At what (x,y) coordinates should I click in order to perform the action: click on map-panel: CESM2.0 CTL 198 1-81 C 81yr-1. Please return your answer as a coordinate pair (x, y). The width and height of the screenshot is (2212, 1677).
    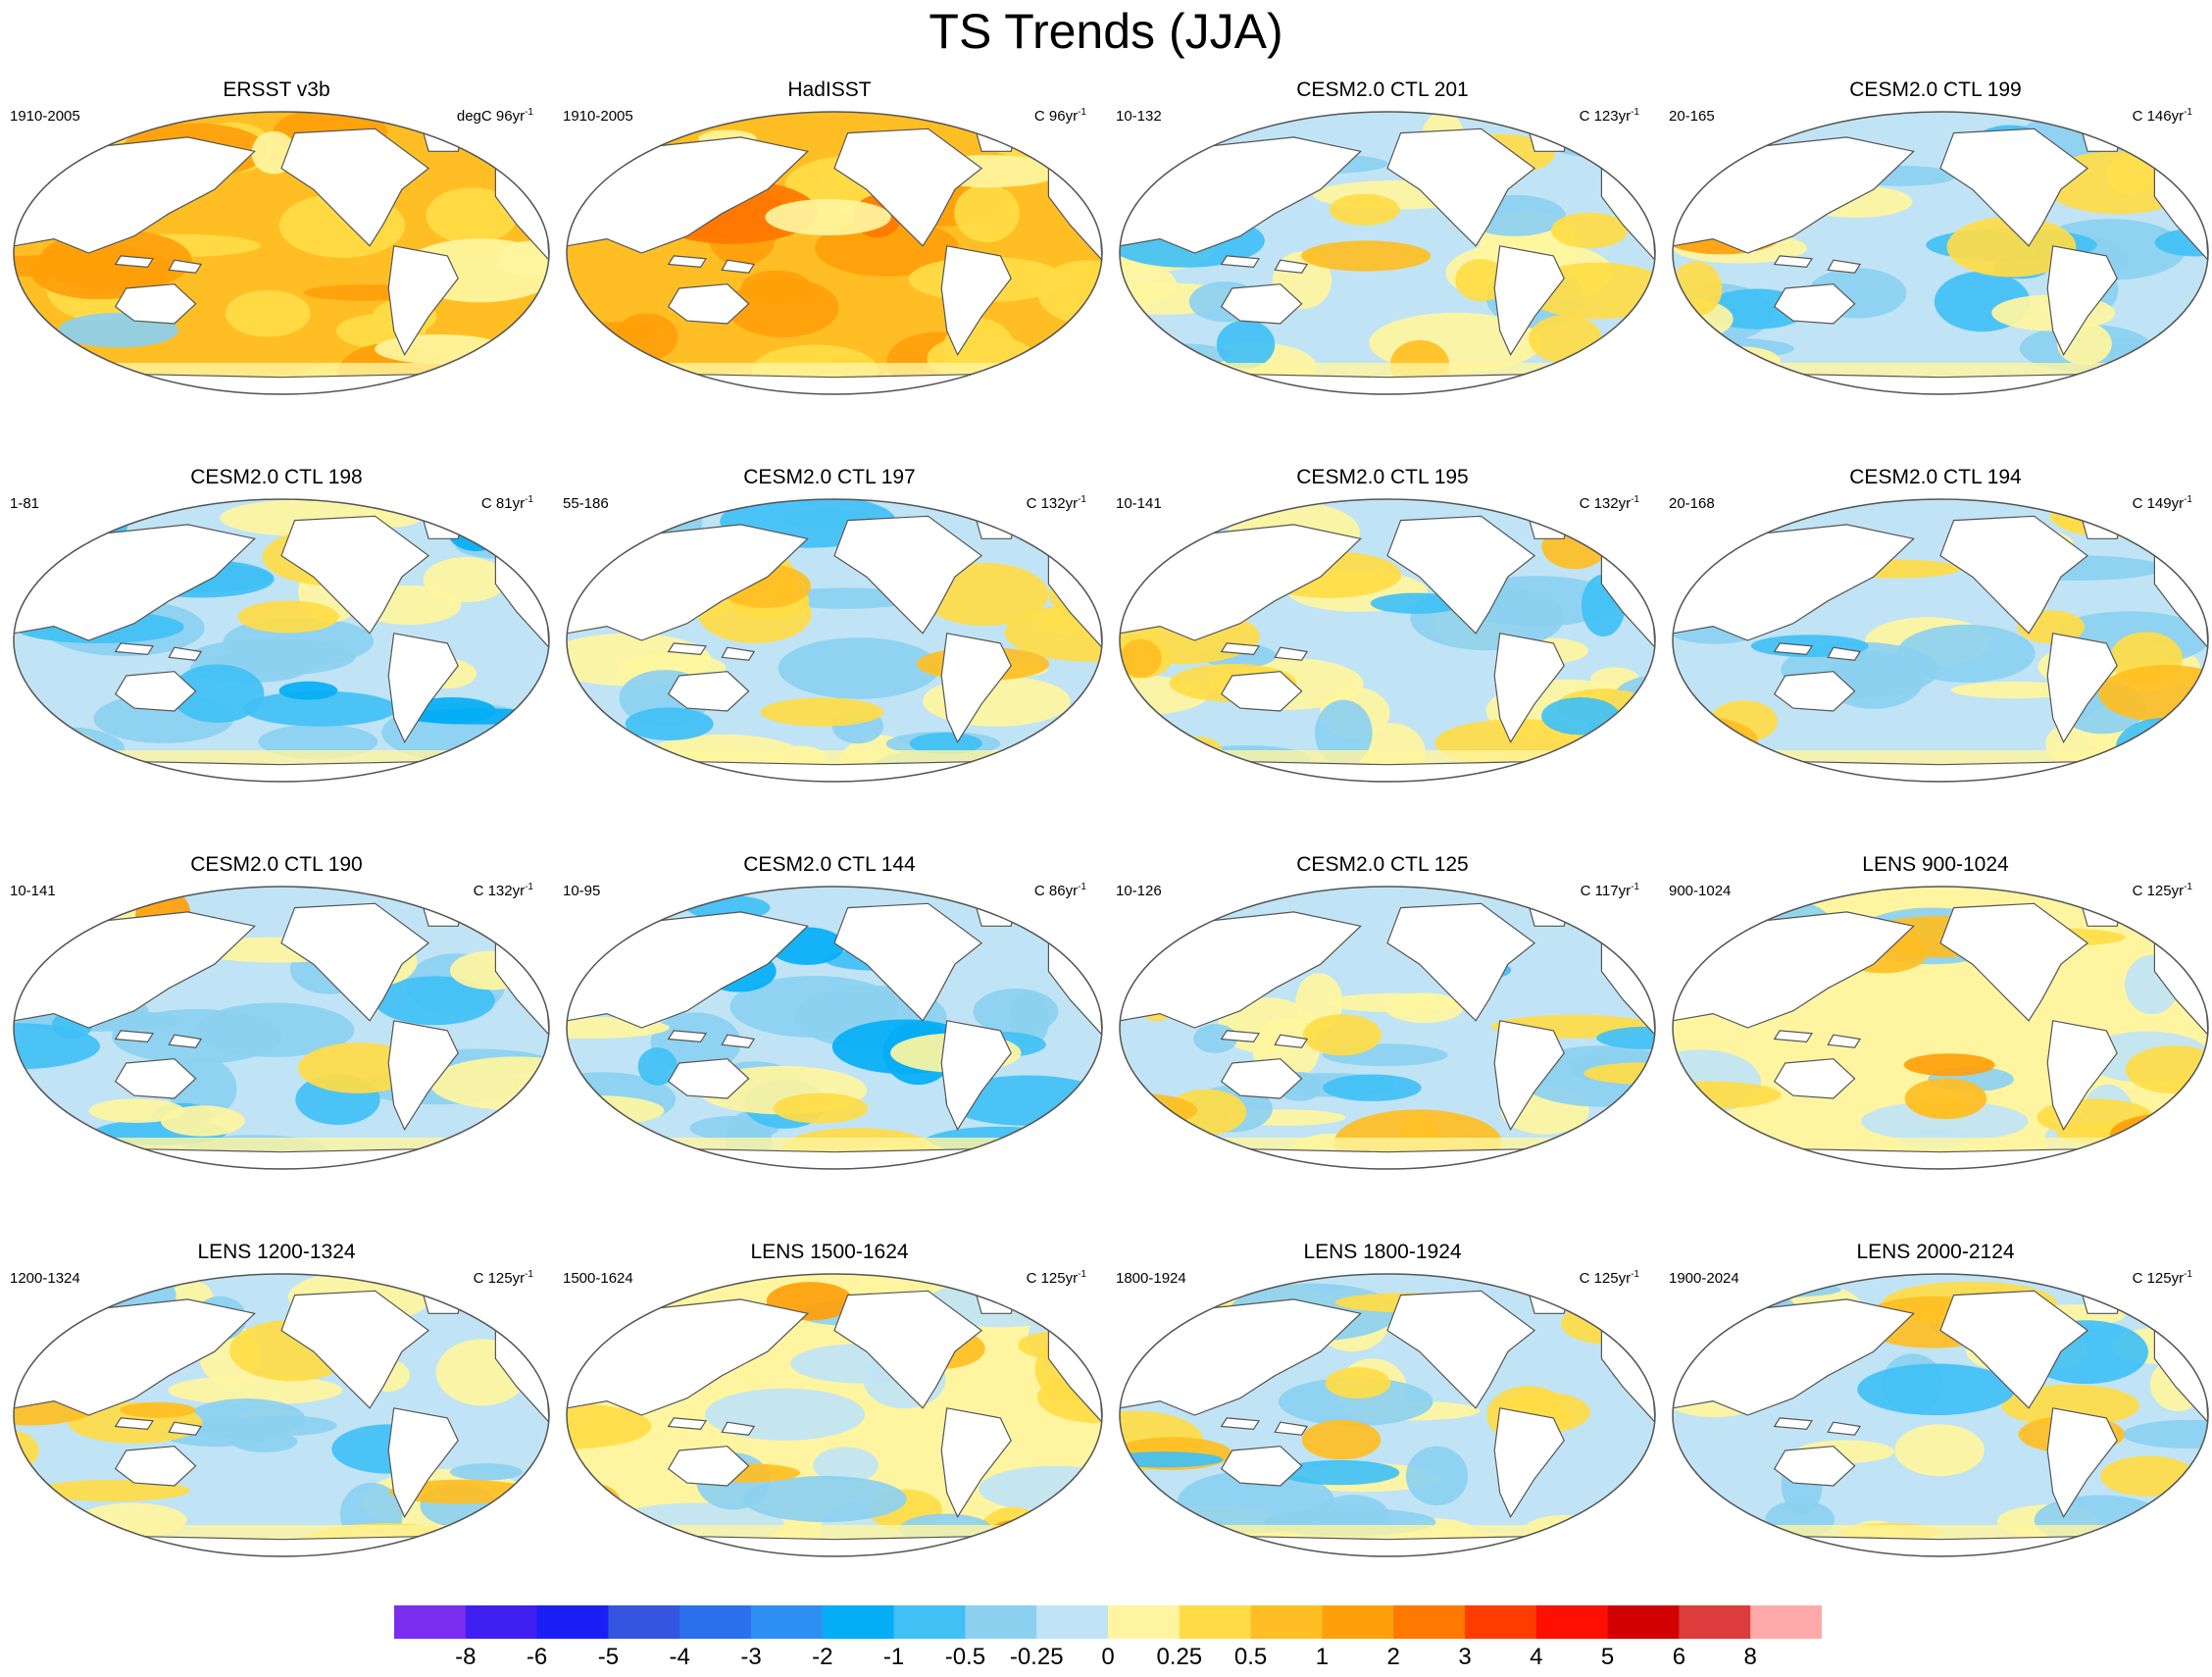
    Looking at the image, I should click on (276, 579).